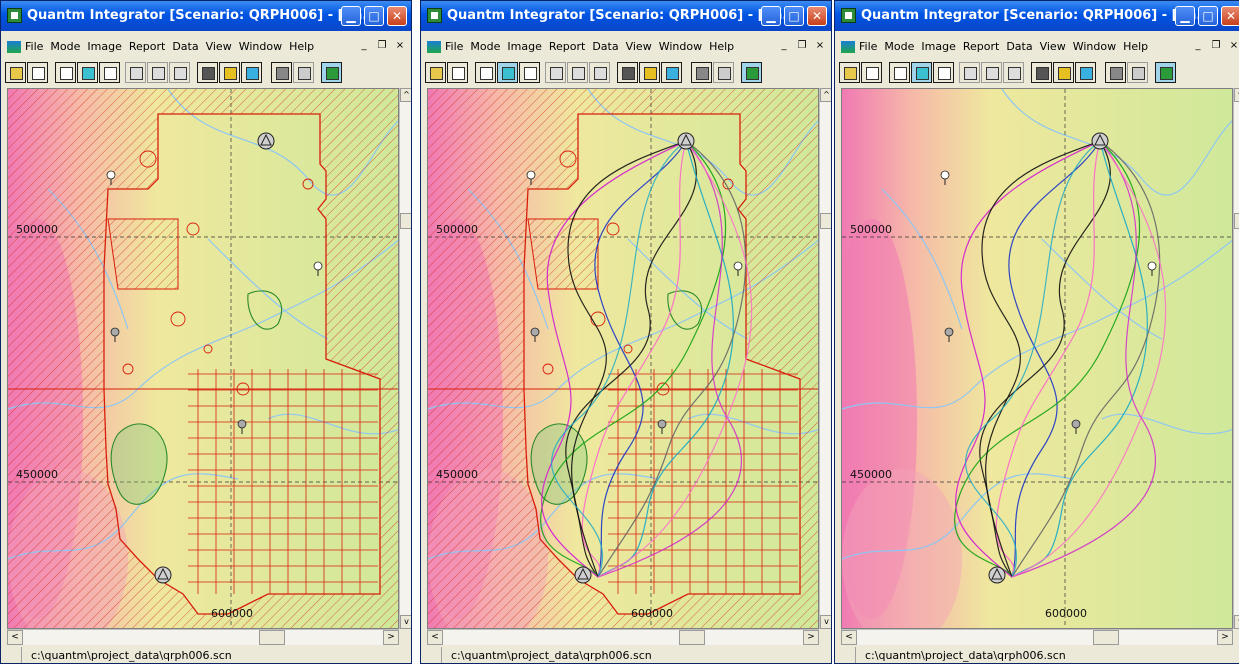 This screenshot has width=1239, height=664. Describe the element at coordinates (485, 46) in the screenshot. I see `menu-mode: Mode` at that location.